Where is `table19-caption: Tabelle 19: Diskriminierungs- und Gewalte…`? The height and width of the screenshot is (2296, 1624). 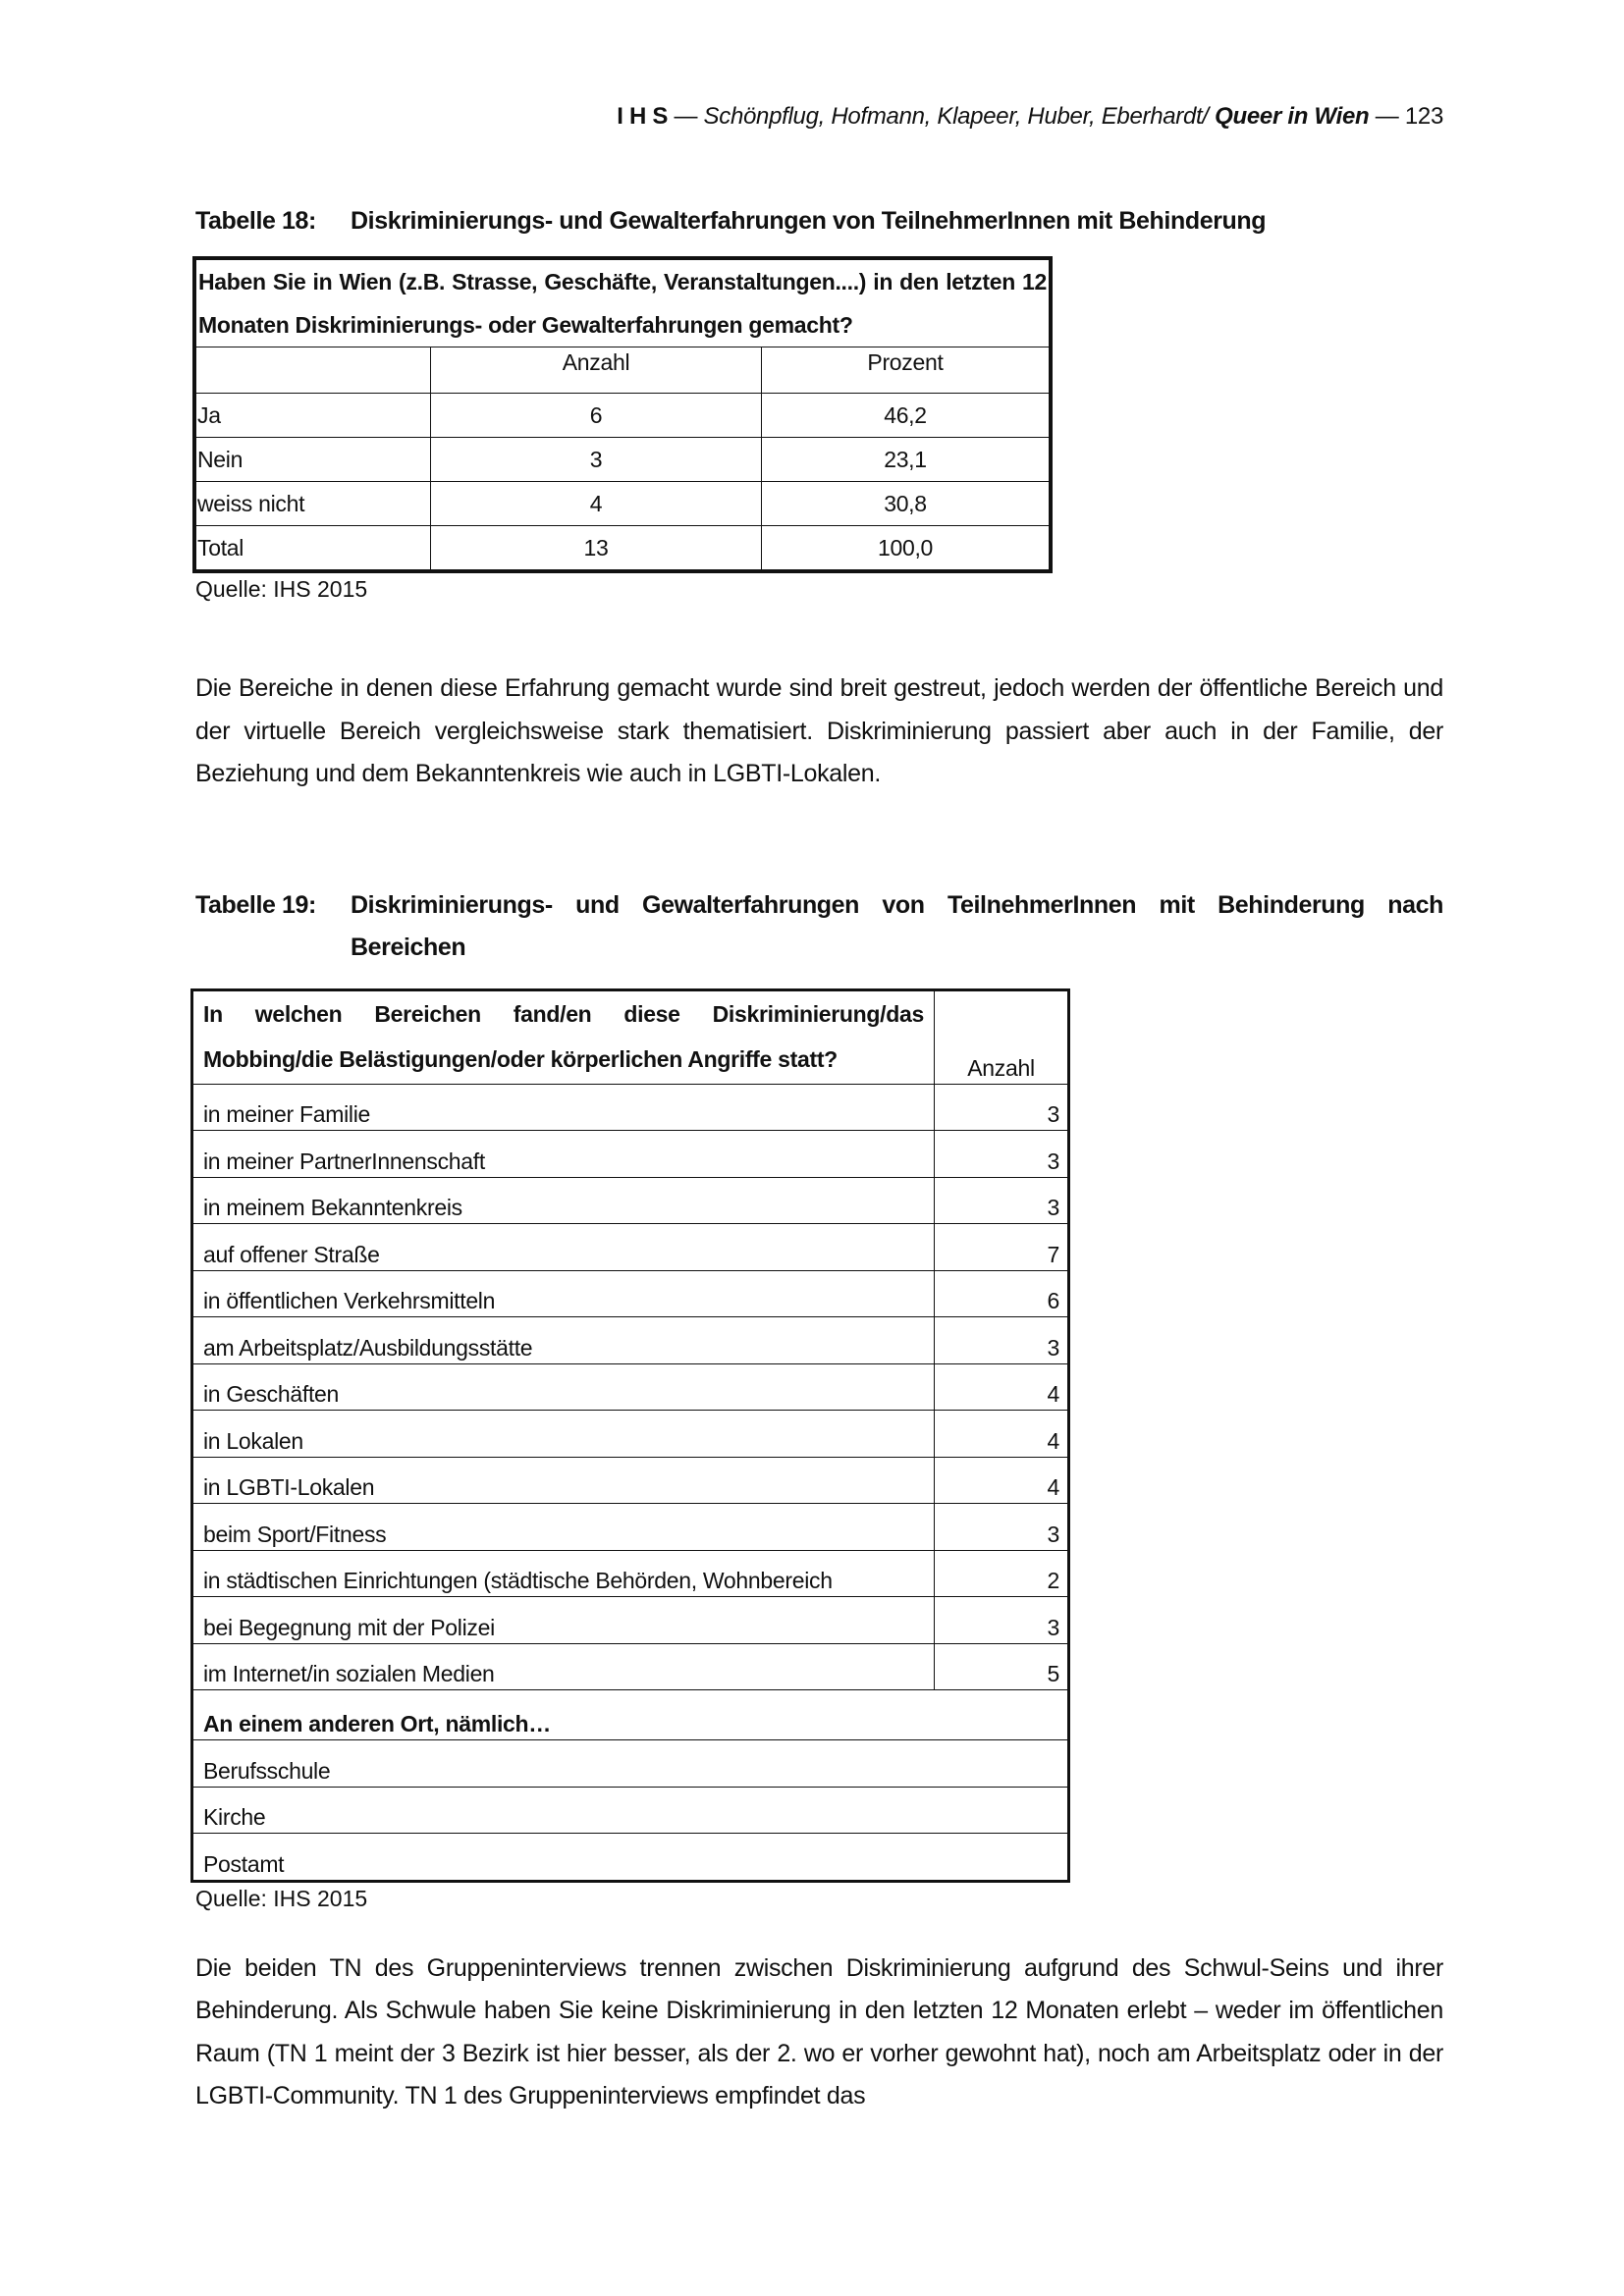 table19-caption: Tabelle 19: Diskriminierungs- und Gewalte… is located at coordinates (817, 926).